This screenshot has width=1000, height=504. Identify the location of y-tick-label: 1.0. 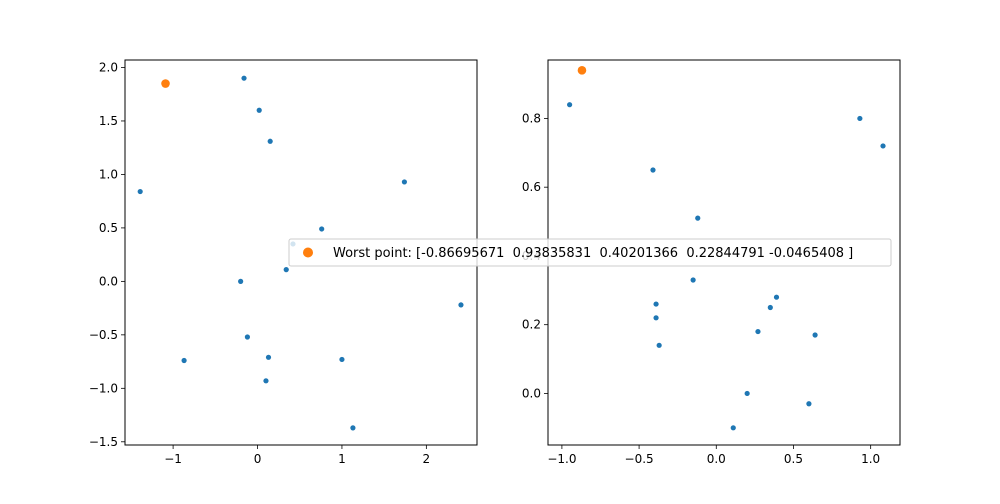
(108, 174).